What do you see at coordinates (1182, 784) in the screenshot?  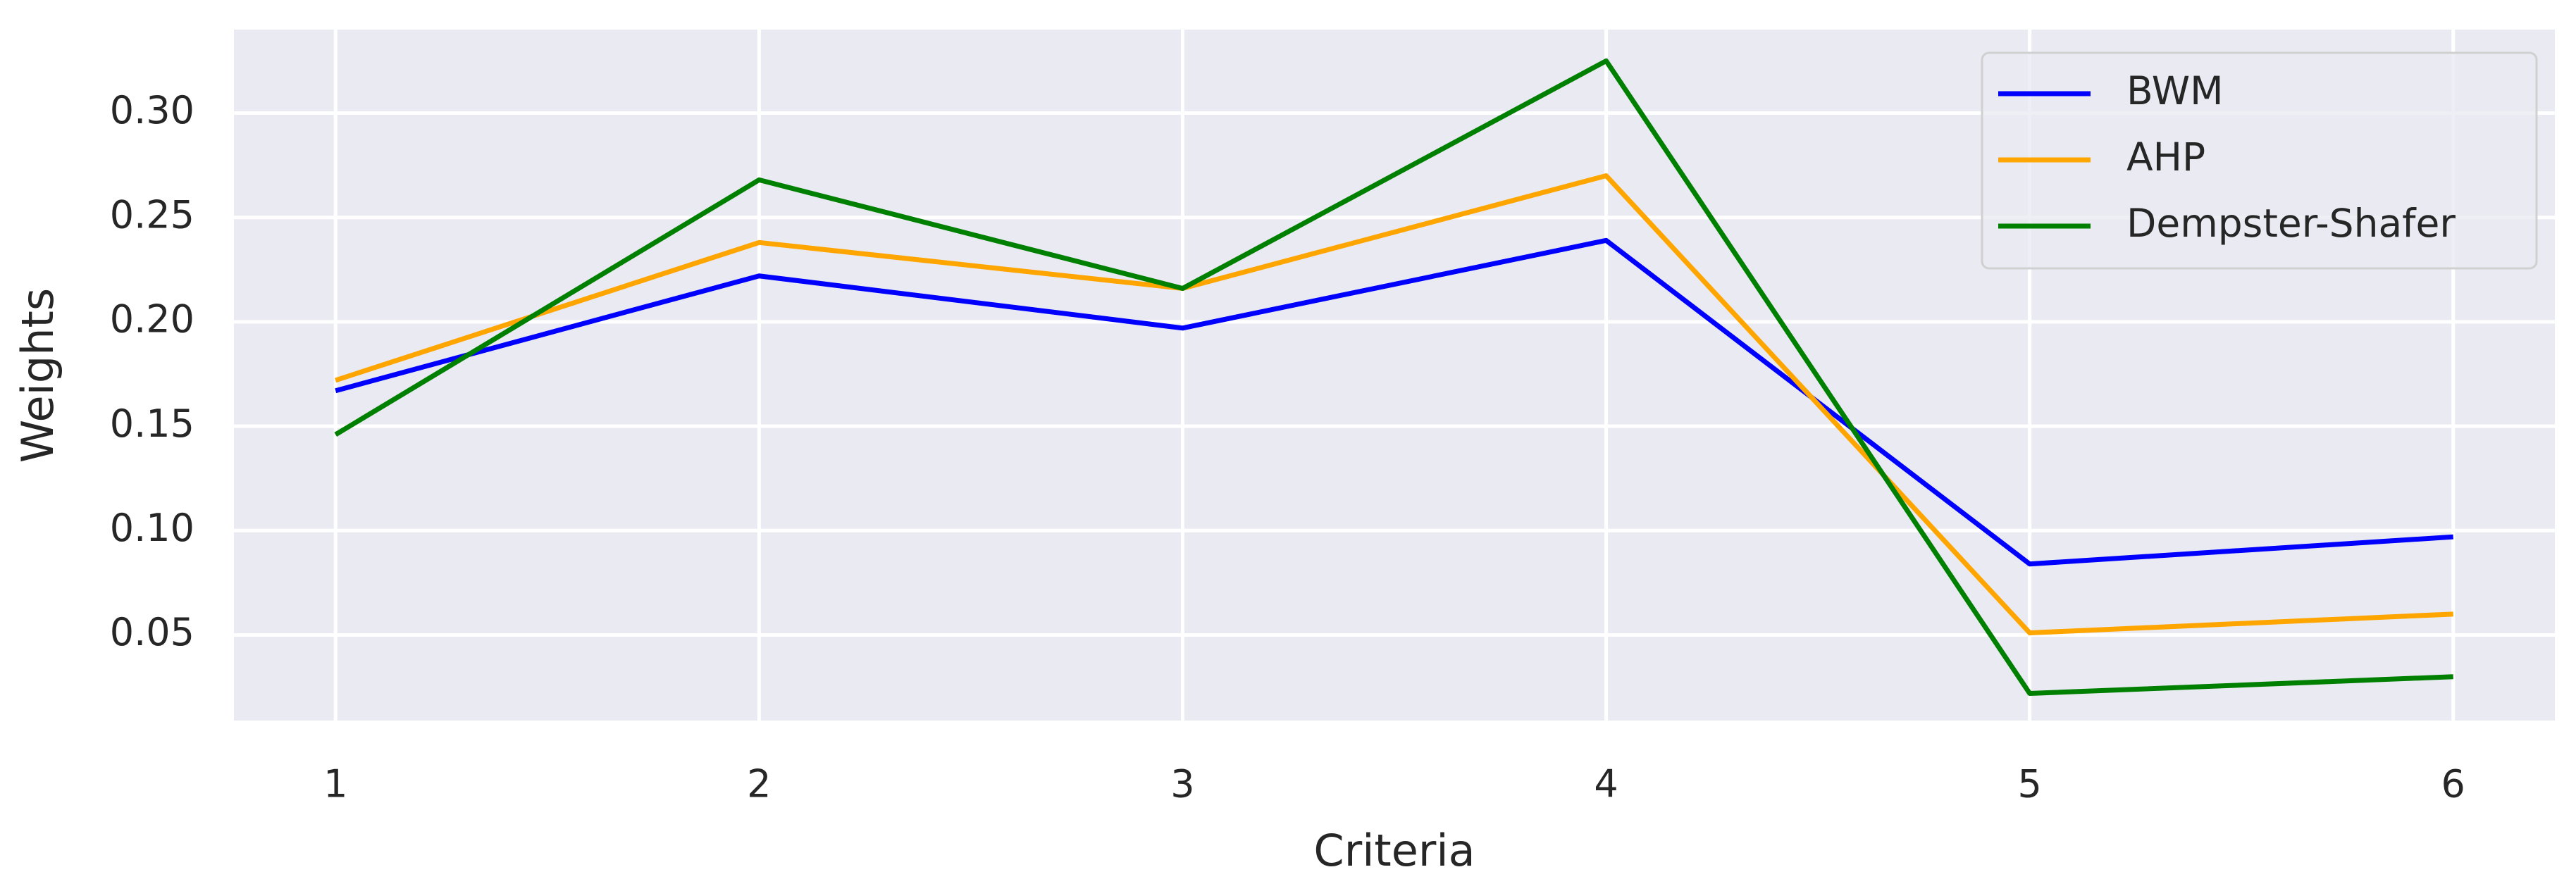 I see `x-tick-label: 3` at bounding box center [1182, 784].